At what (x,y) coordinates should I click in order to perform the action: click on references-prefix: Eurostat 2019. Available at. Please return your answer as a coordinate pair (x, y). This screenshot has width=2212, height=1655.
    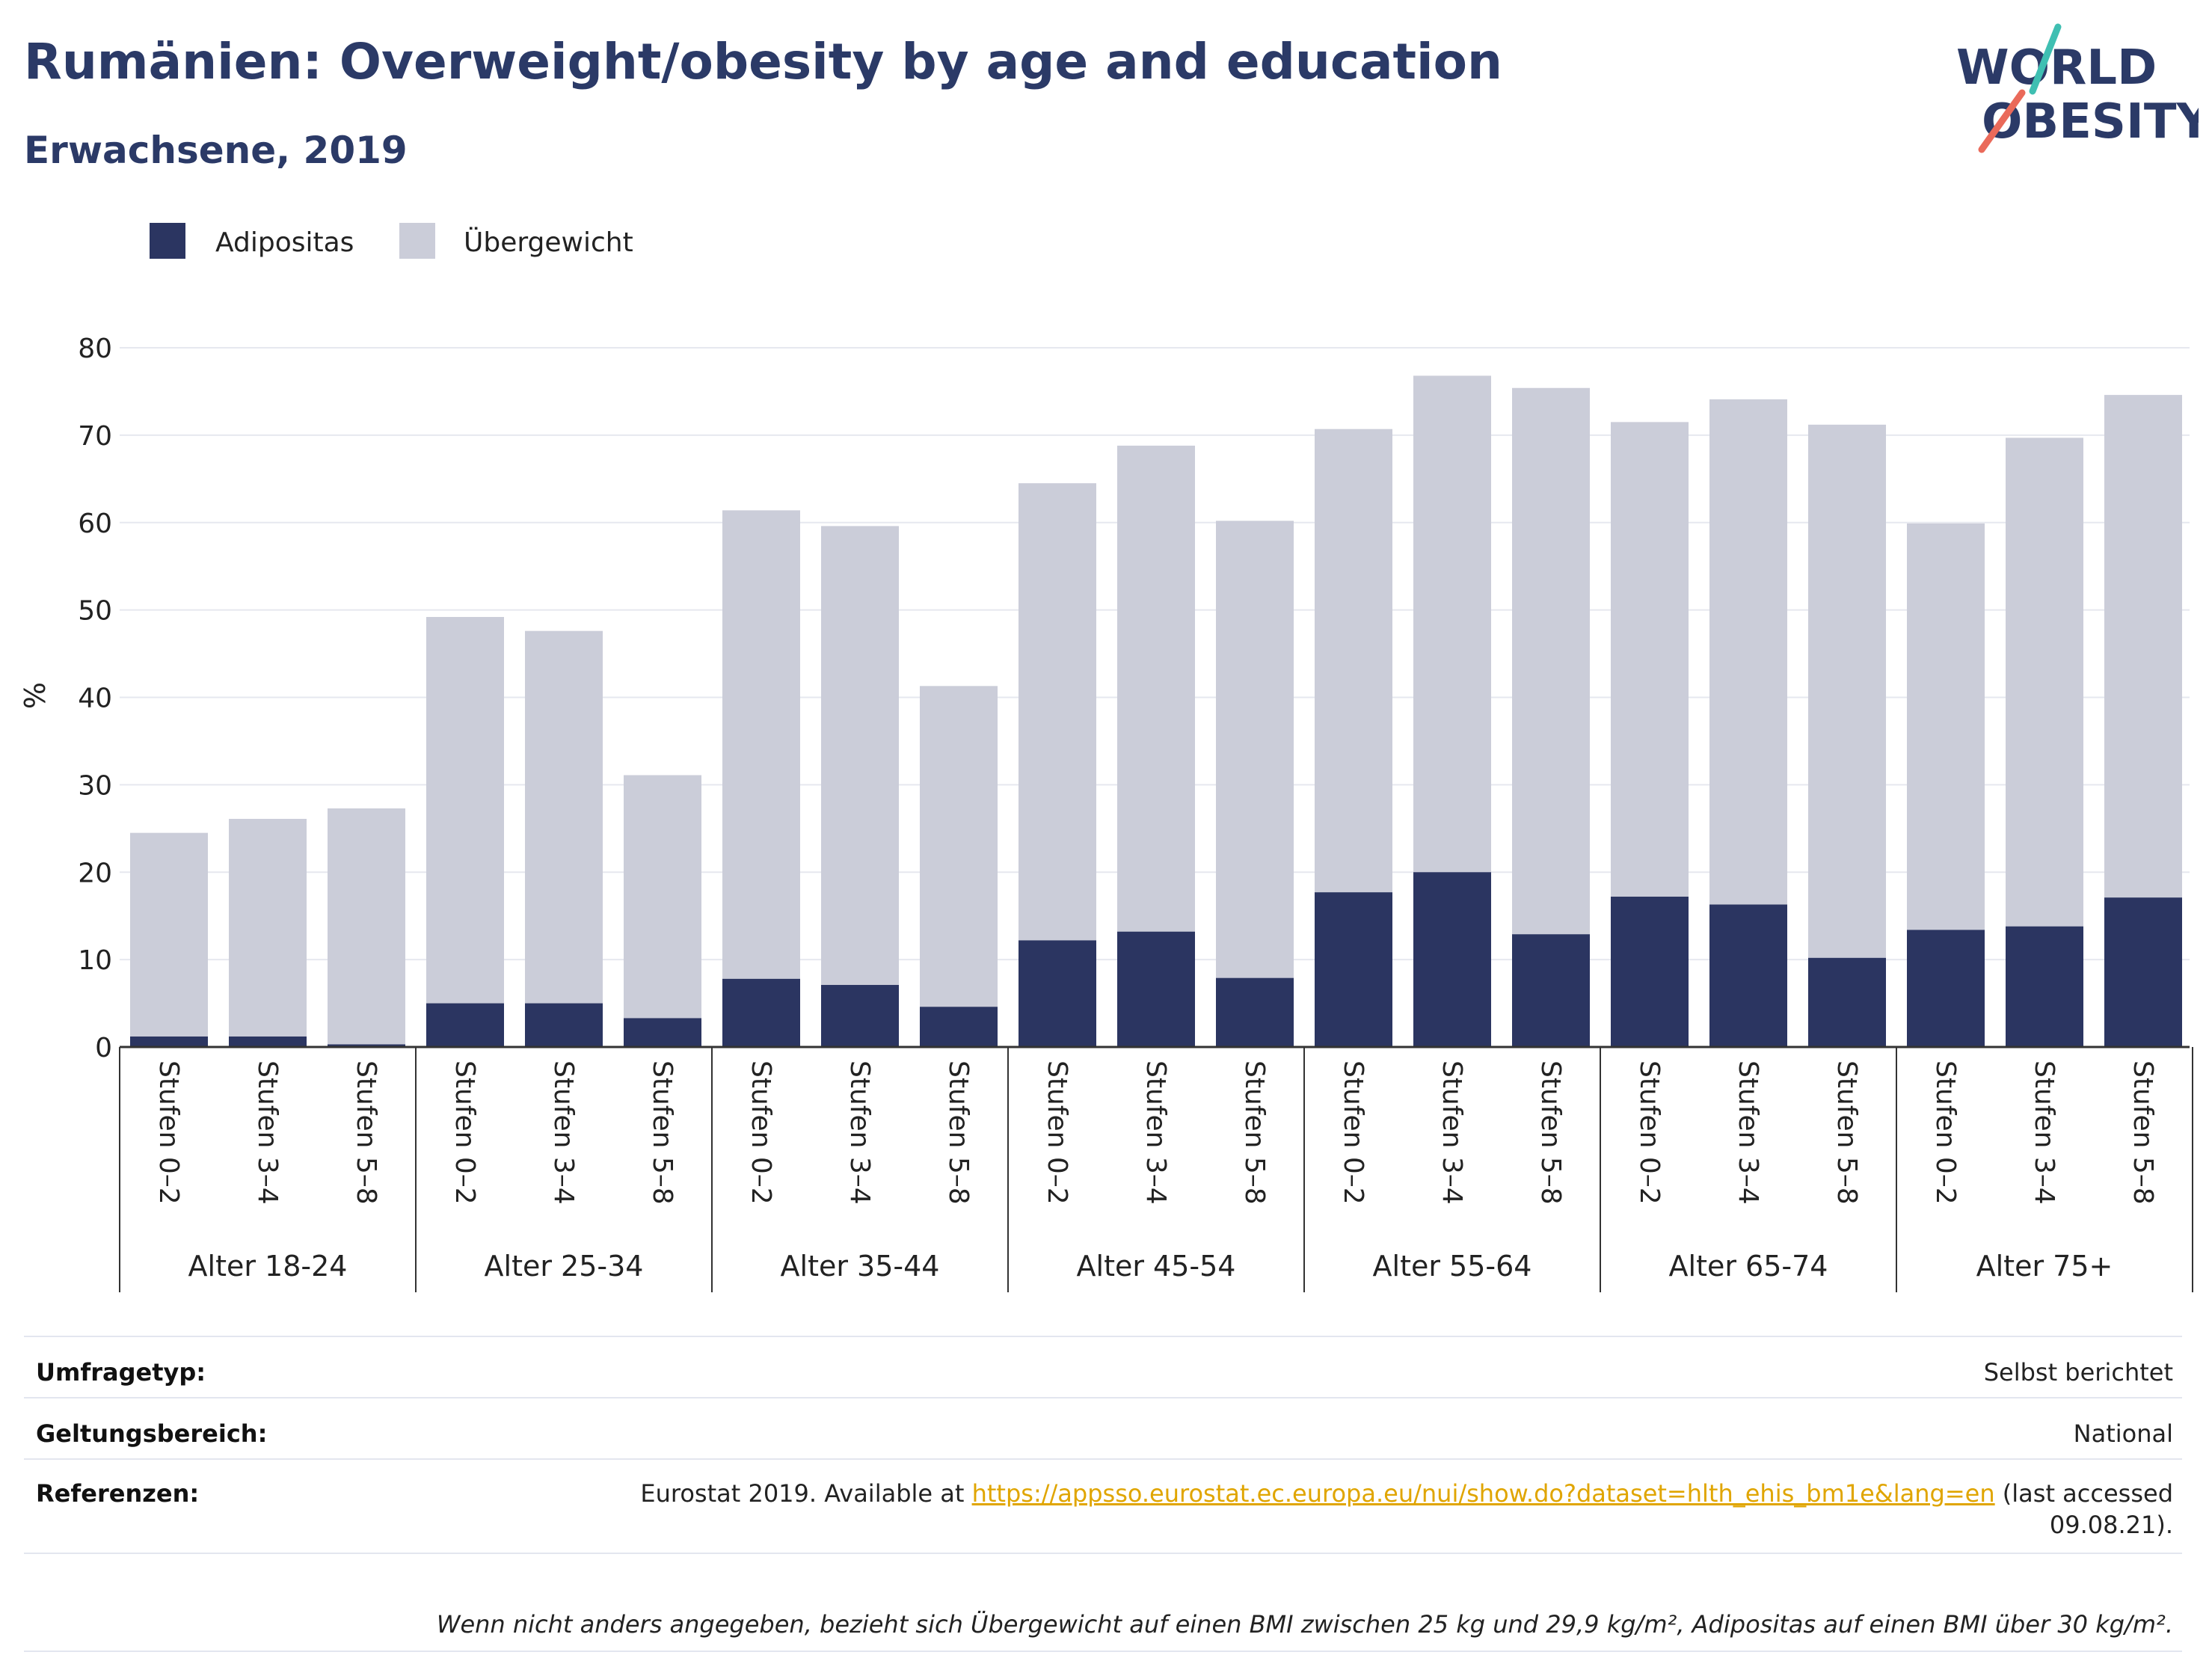
    Looking at the image, I should click on (806, 1493).